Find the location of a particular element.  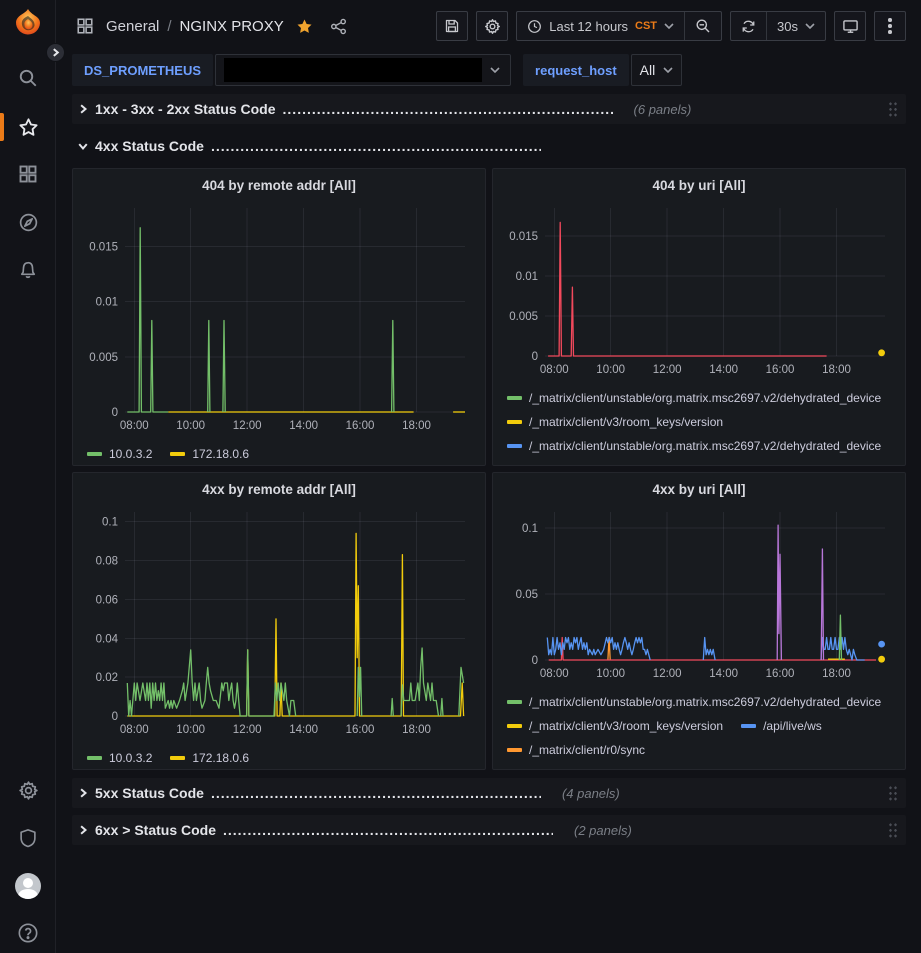

chart-area: 08:00 10:00 12:00 14:00 16:00 18:00 0 0.05 0.1 is located at coordinates (699, 596).